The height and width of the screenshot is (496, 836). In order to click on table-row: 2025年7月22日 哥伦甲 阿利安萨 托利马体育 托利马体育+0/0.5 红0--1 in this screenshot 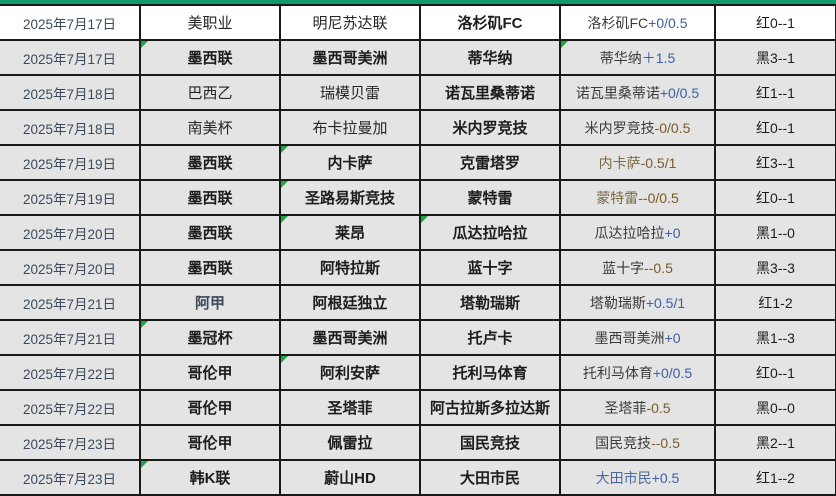, I will do `click(418, 372)`.